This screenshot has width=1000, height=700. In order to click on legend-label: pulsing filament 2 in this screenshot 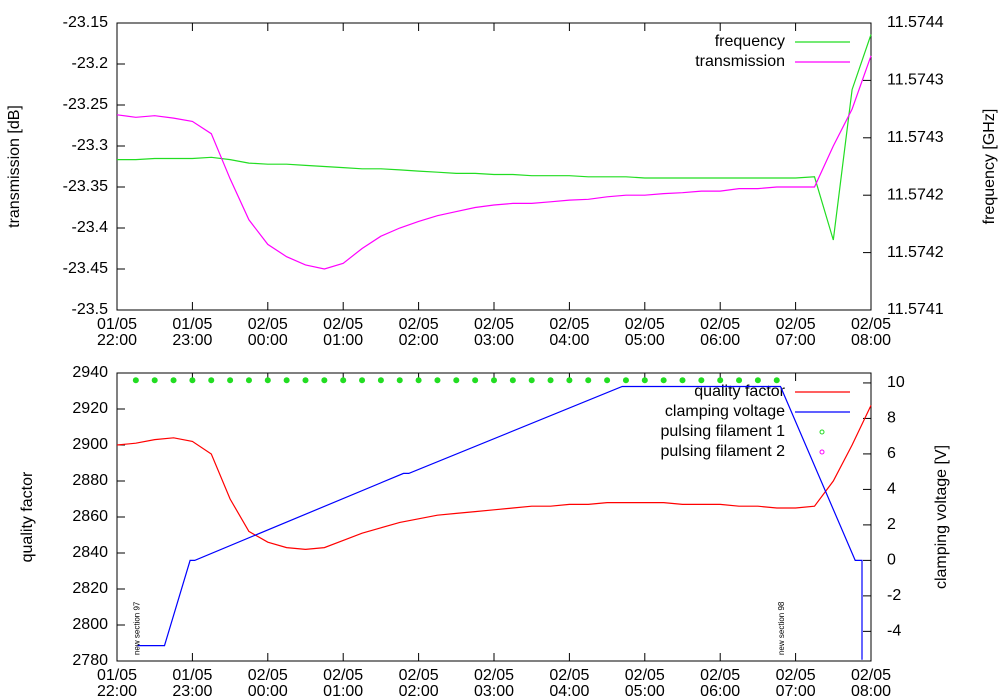, I will do `click(722, 451)`.